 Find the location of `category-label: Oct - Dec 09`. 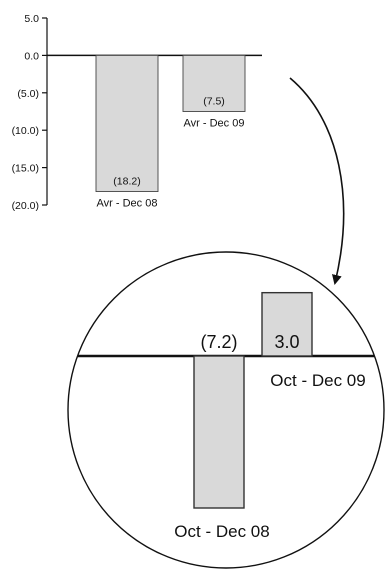

category-label: Oct - Dec 09 is located at coordinates (317, 380).